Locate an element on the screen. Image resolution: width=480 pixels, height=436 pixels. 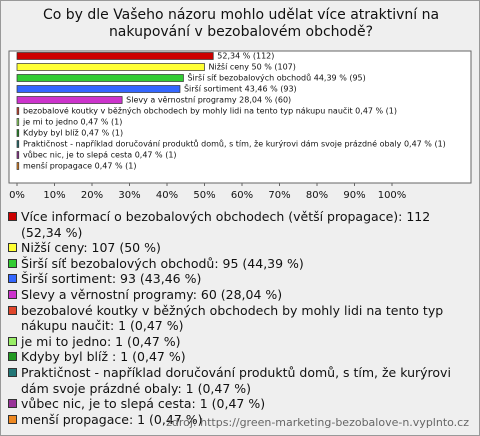
legend-label: Slevy a věrnostní programy: 60 (28,04 %) is located at coordinates (152, 294).